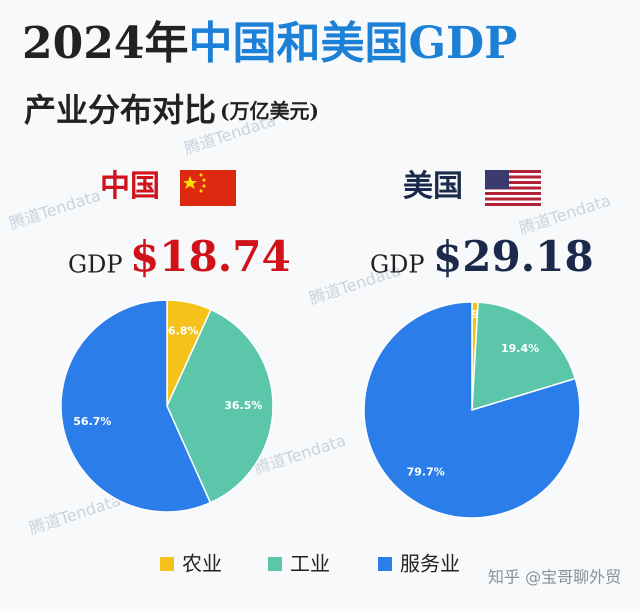 Image resolution: width=640 pixels, height=609 pixels. I want to click on slice-label: 56.7%, so click(92, 421).